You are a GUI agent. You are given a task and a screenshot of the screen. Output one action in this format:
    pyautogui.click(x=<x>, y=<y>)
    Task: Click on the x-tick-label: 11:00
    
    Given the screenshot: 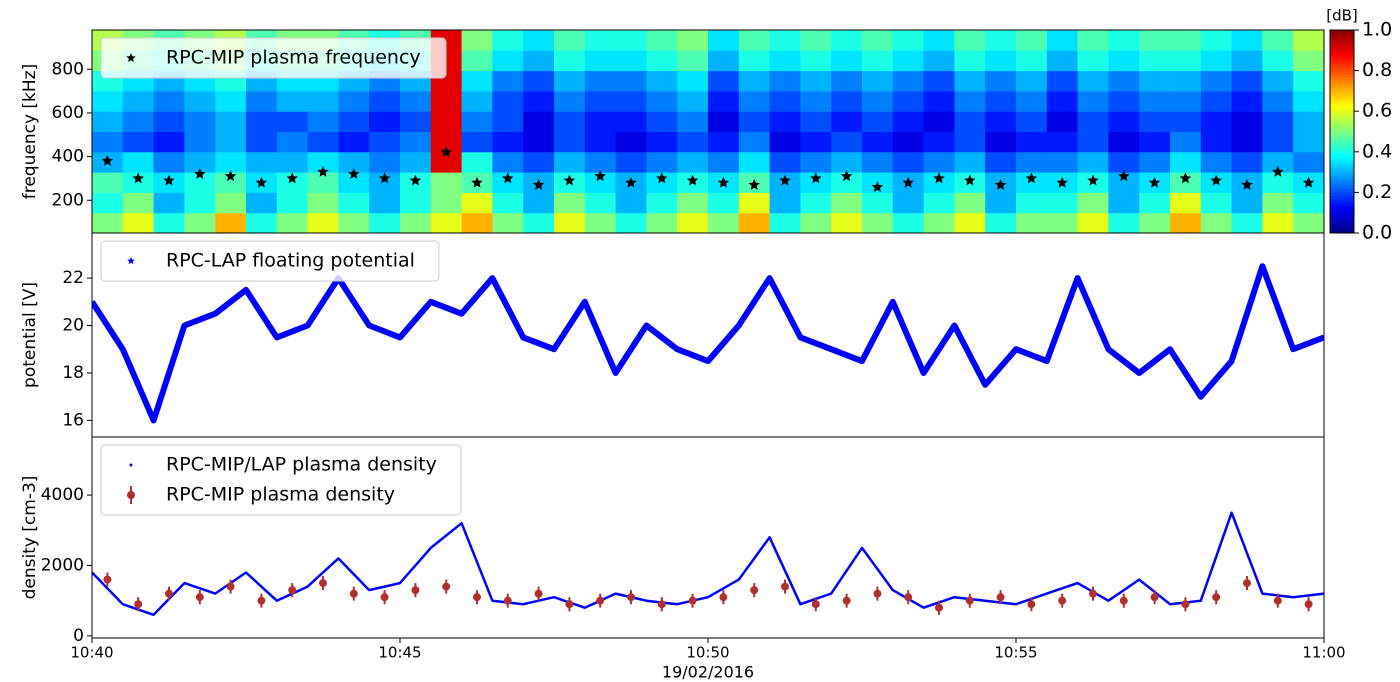 What is the action you would take?
    pyautogui.click(x=1323, y=653)
    